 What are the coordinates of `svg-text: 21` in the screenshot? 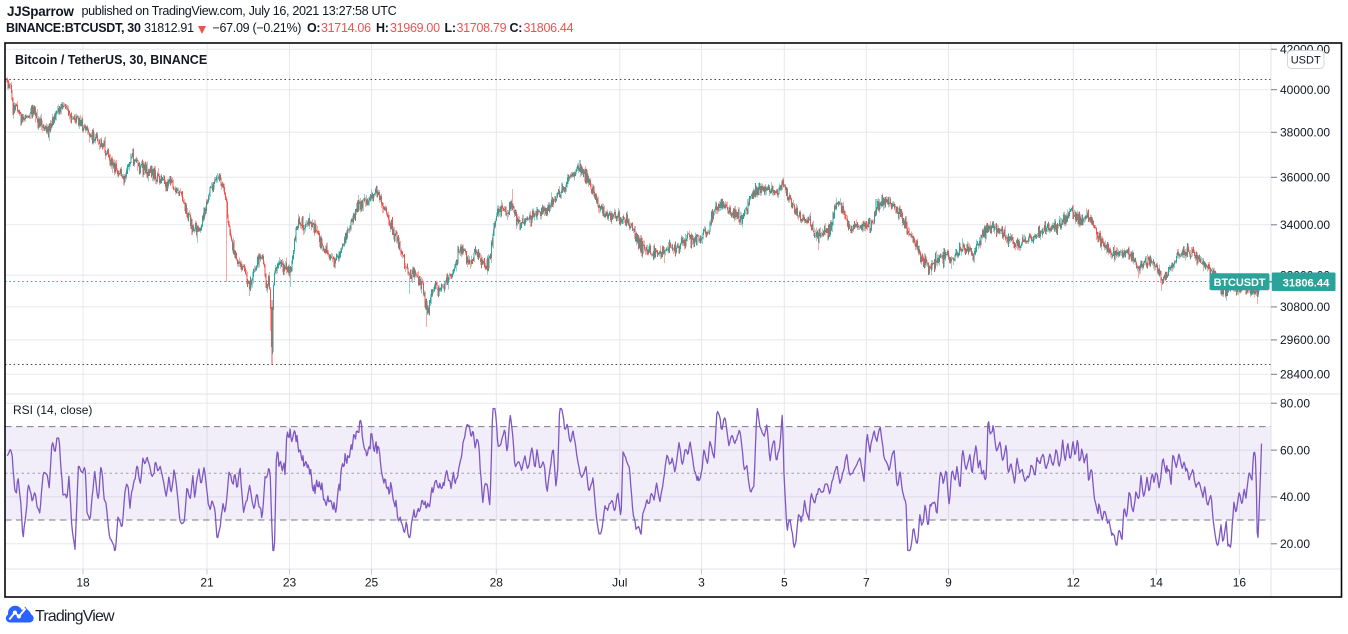 It's located at (207, 583).